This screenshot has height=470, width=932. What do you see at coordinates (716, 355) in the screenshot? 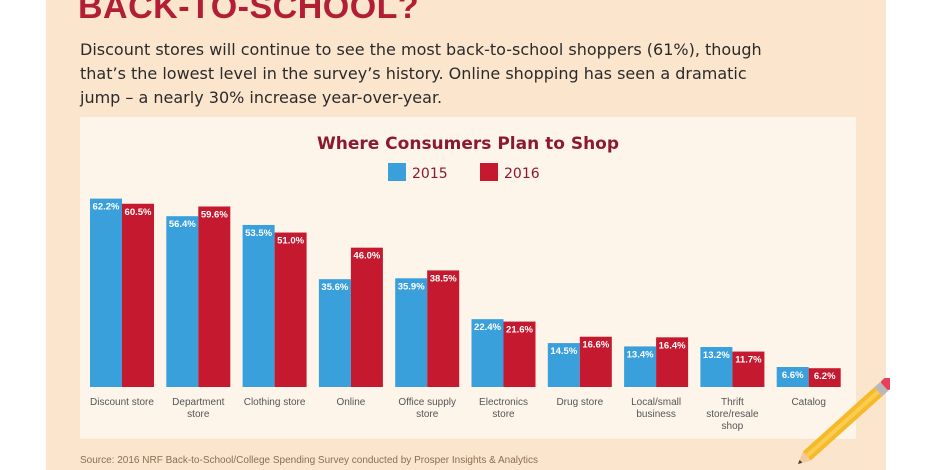
I see `data-label-2015-8: 13.2%` at bounding box center [716, 355].